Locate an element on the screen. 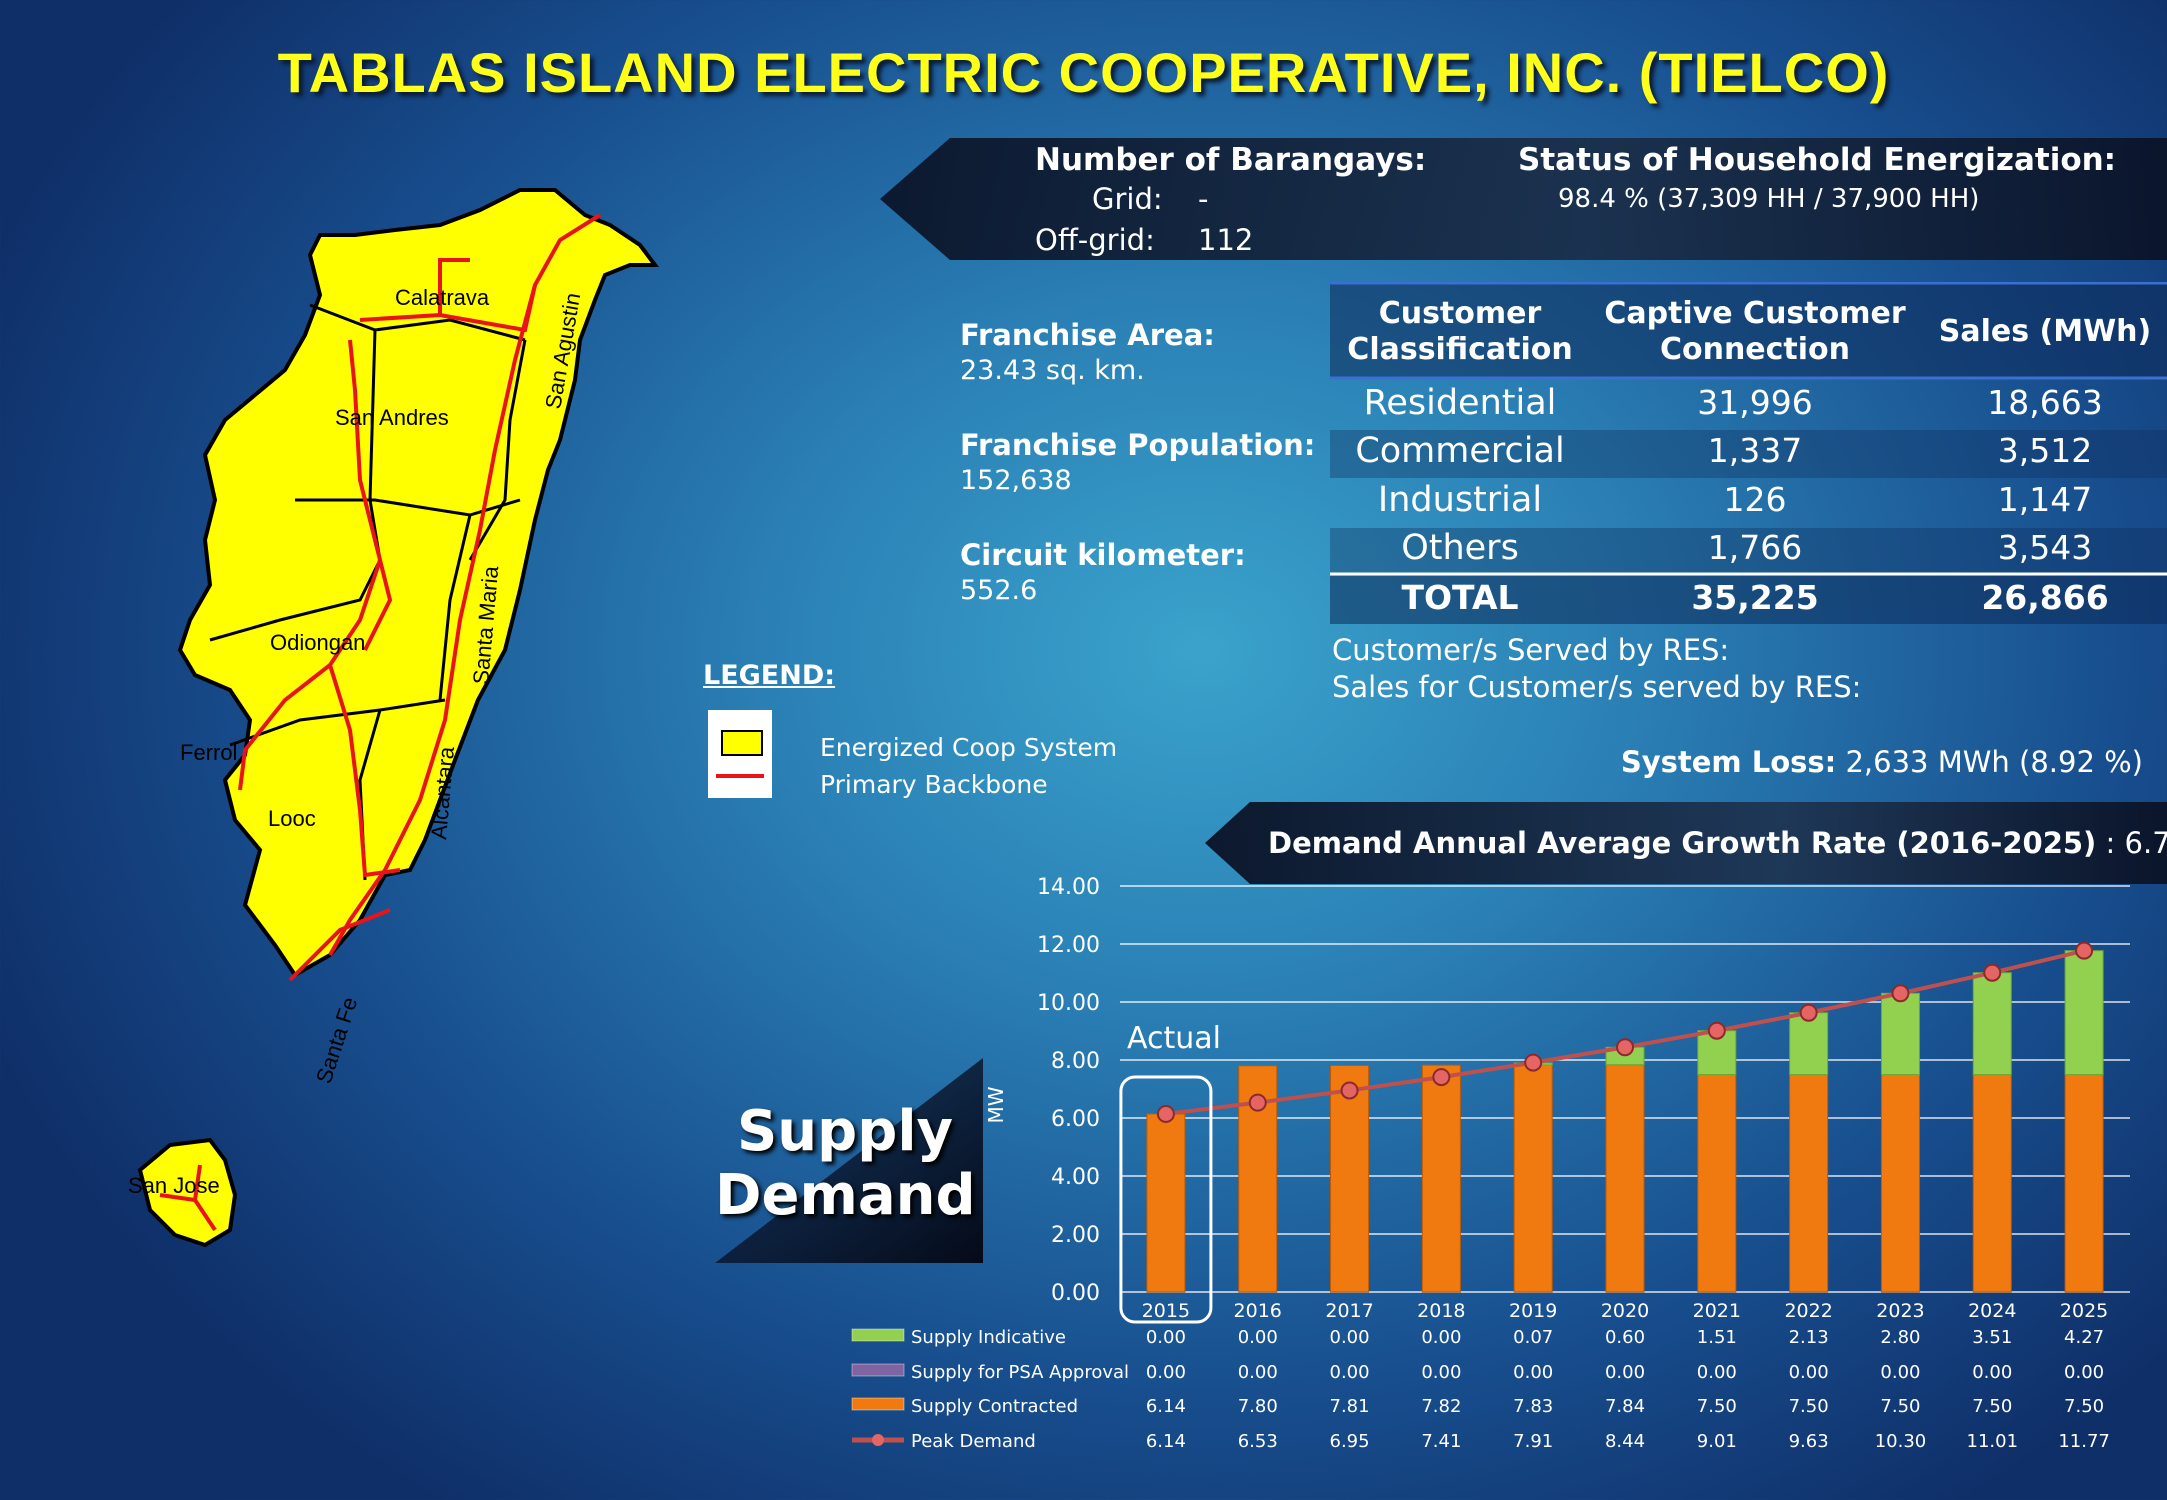 This screenshot has height=1500, width=2167. table-header-connection: Captive Customer Connection is located at coordinates (1755, 332).